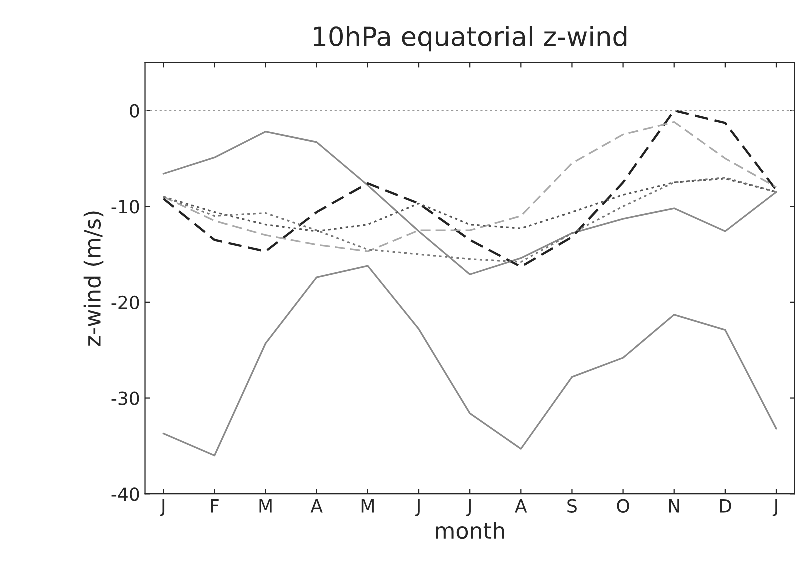 The image size is (807, 566). What do you see at coordinates (126, 303) in the screenshot?
I see `y-tick-label: -20` at bounding box center [126, 303].